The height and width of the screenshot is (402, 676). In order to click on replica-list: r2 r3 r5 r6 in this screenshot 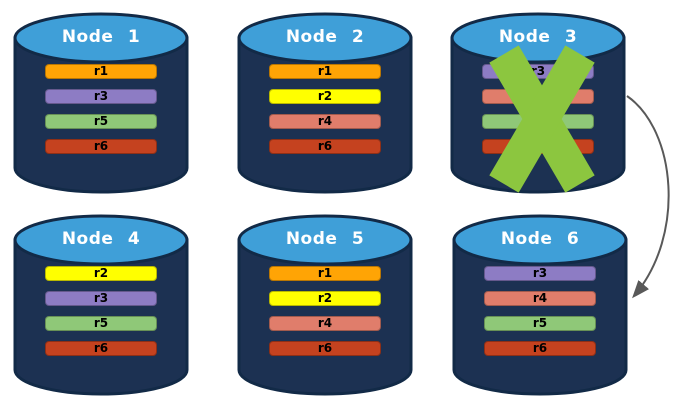, I will do `click(101, 316)`.